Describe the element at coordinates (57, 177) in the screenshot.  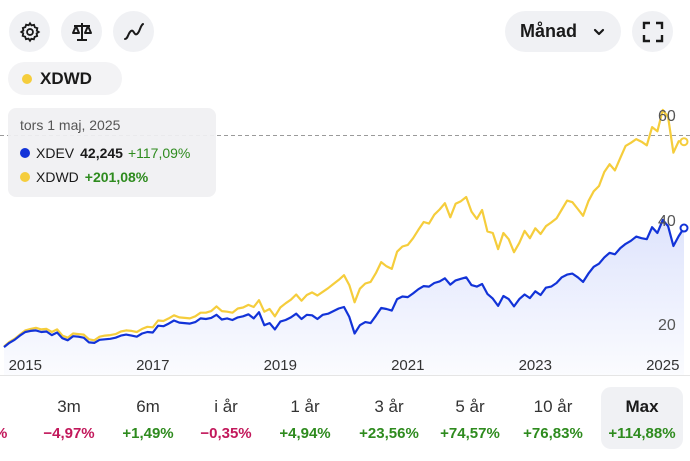
I see `tooltip-series-name: XDWD` at that location.